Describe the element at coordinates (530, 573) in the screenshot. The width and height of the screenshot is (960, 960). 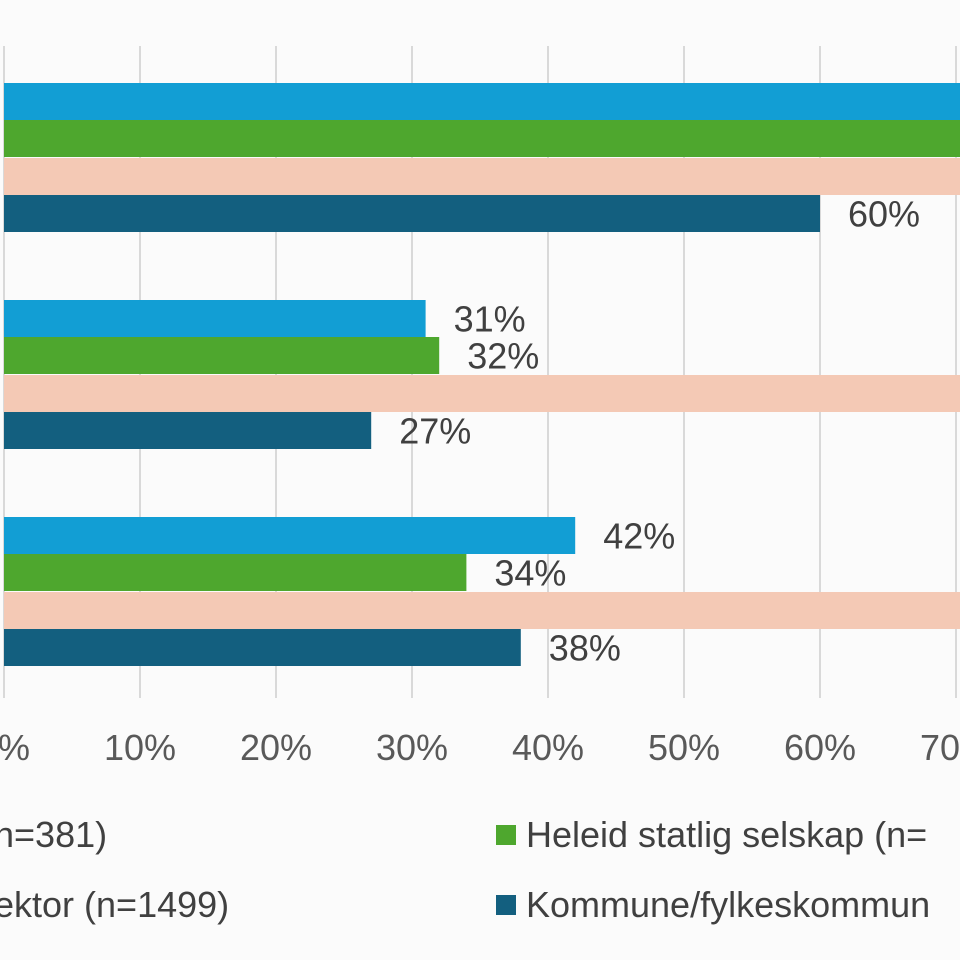
I see `bar-value-label: 34%` at that location.